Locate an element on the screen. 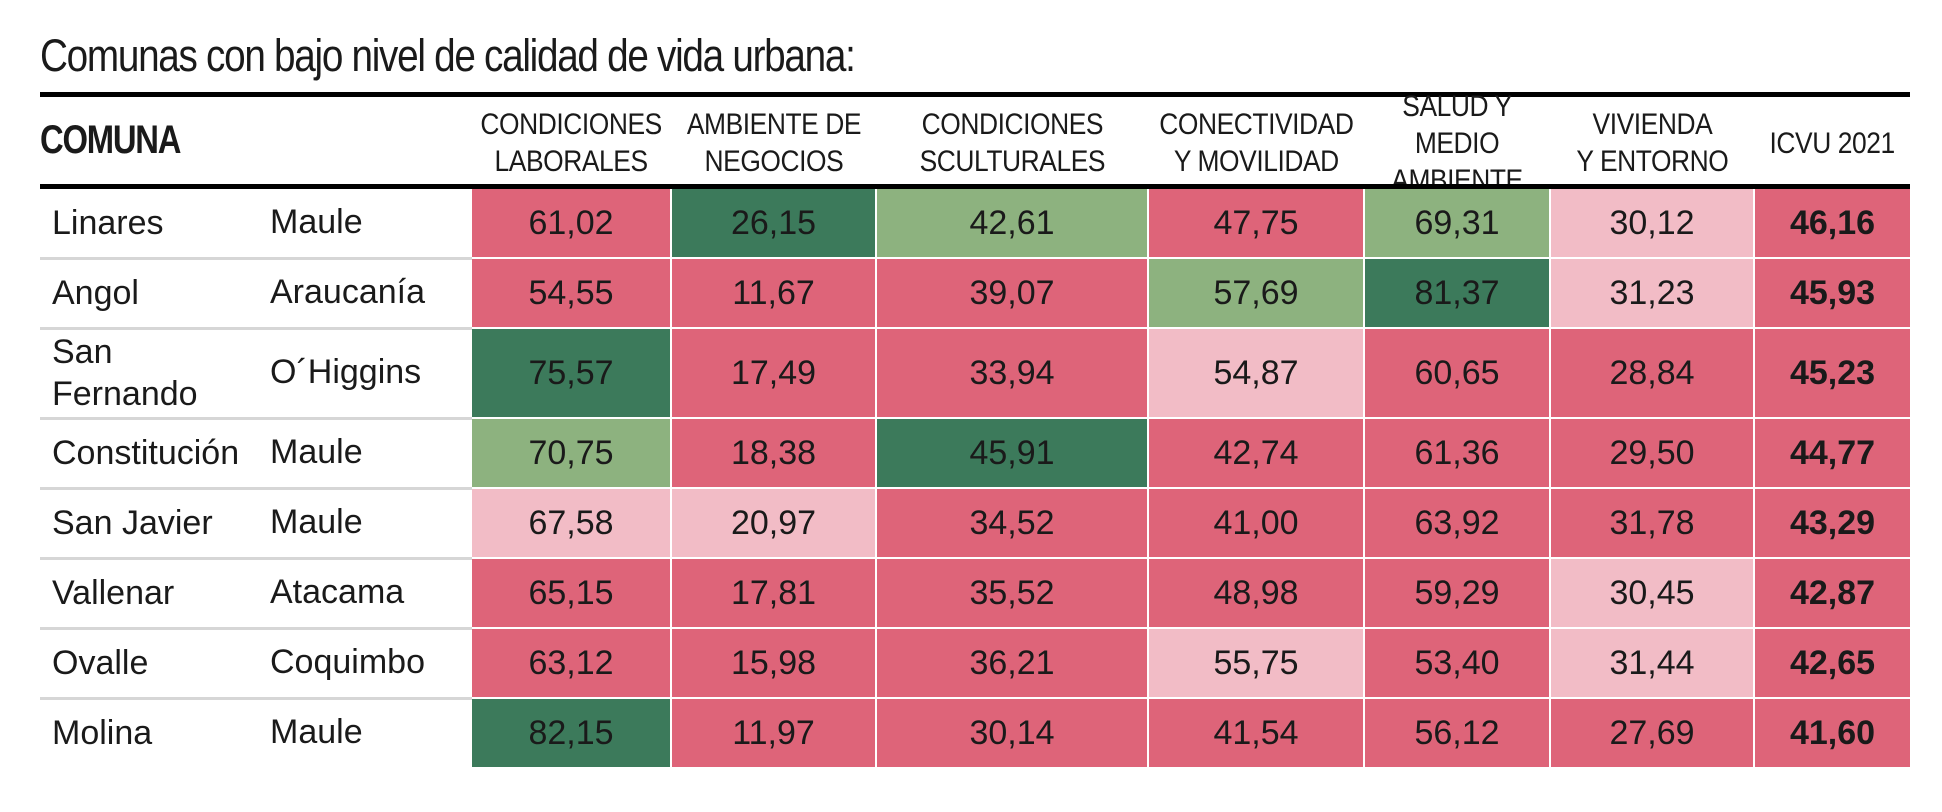 Image resolution: width=1942 pixels, height=812 pixels. data-cell: 61,36 is located at coordinates (1457, 453).